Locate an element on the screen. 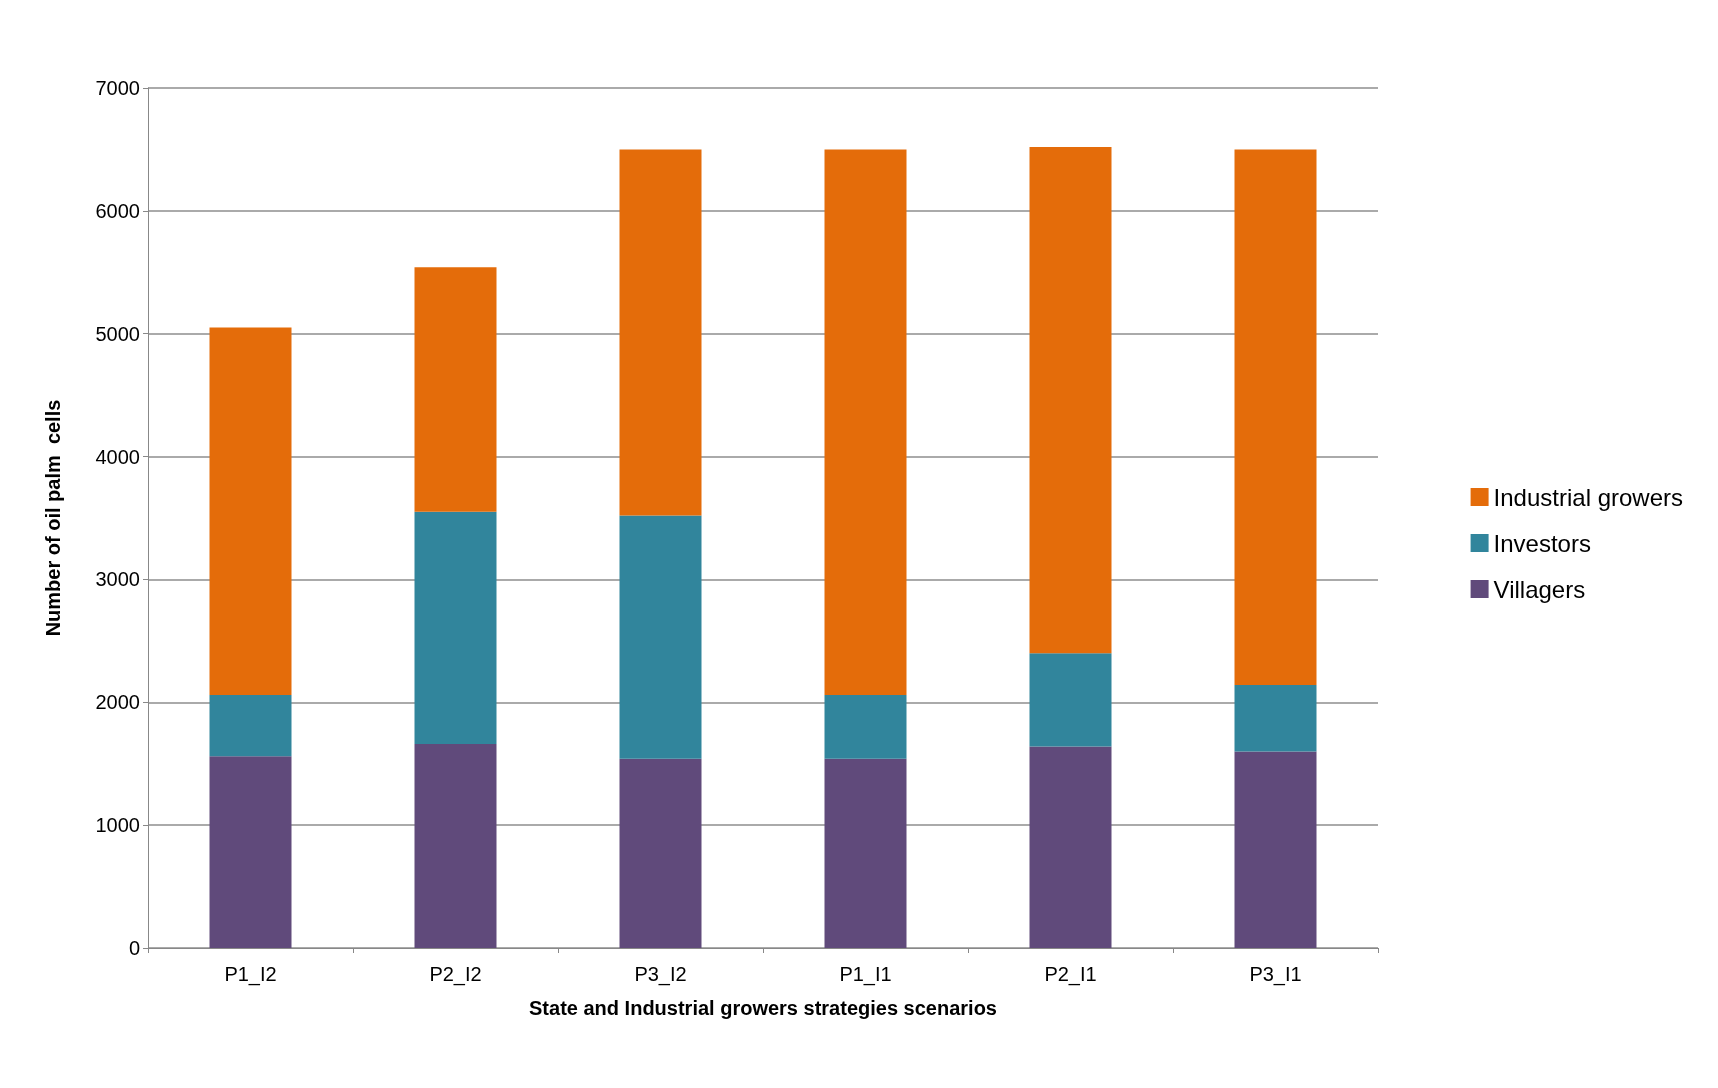 The image size is (1718, 1088). y-tick-label: 1000 is located at coordinates (117, 825).